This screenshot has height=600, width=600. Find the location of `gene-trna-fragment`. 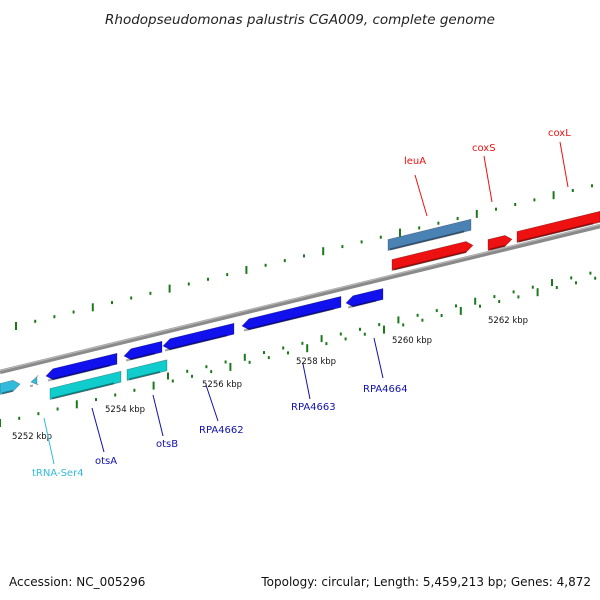

gene-trna-fragment is located at coordinates (35, 380).